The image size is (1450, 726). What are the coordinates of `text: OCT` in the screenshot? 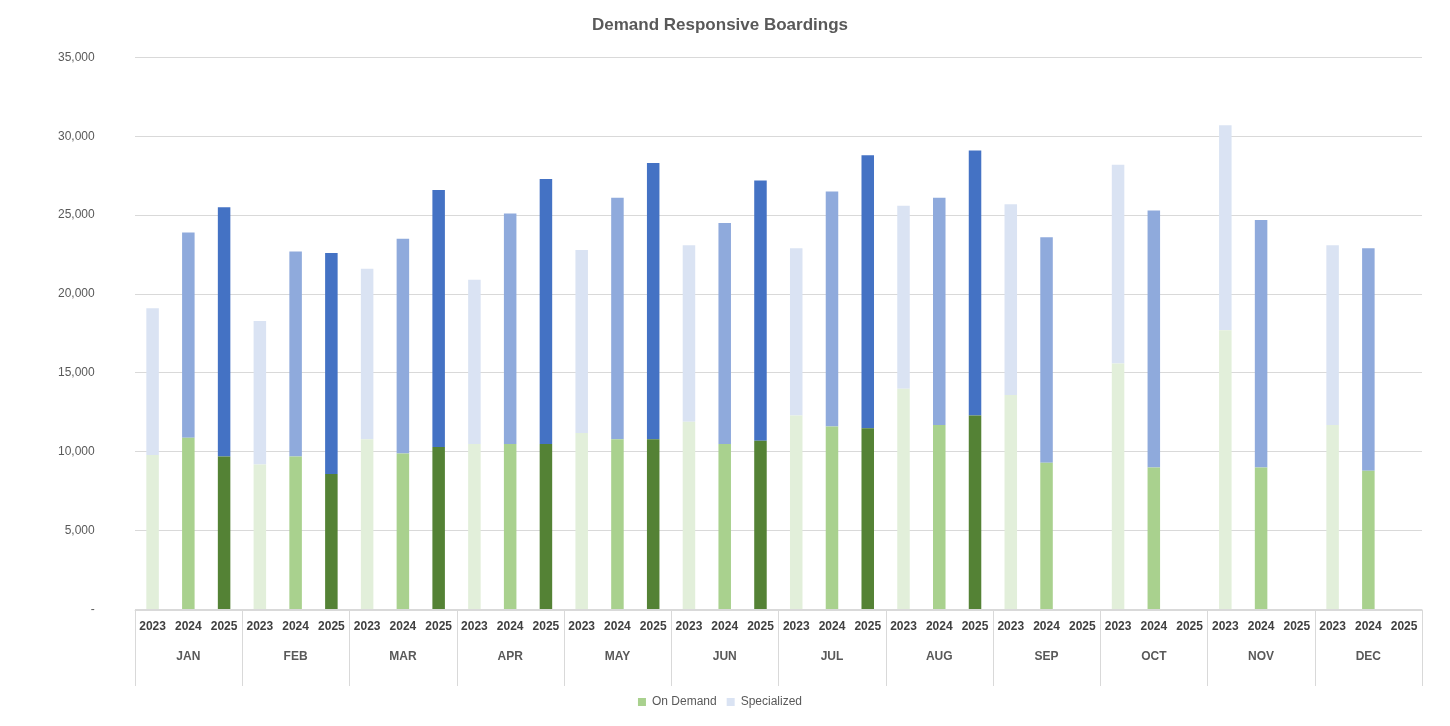 It's located at (1154, 655).